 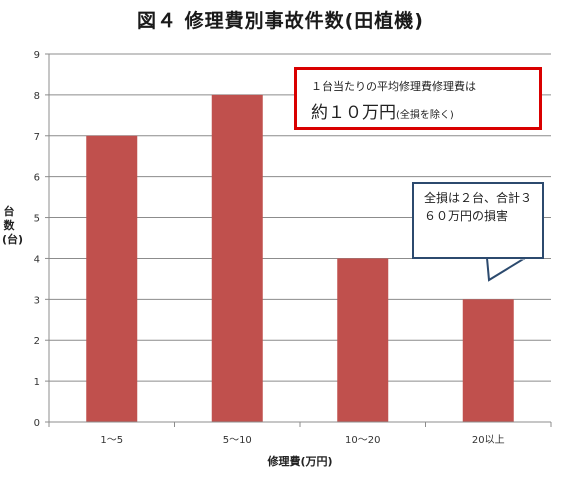 I want to click on x-tick-label: 1～5, so click(x=111, y=440).